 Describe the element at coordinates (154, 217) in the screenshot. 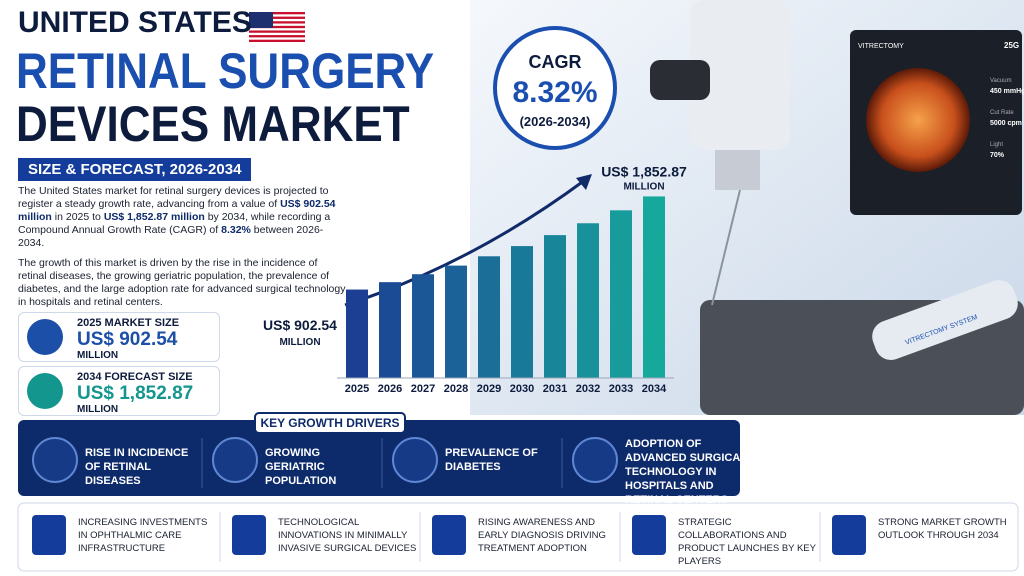

I see `paragraph-segment: US$ 1,852.87 million` at that location.